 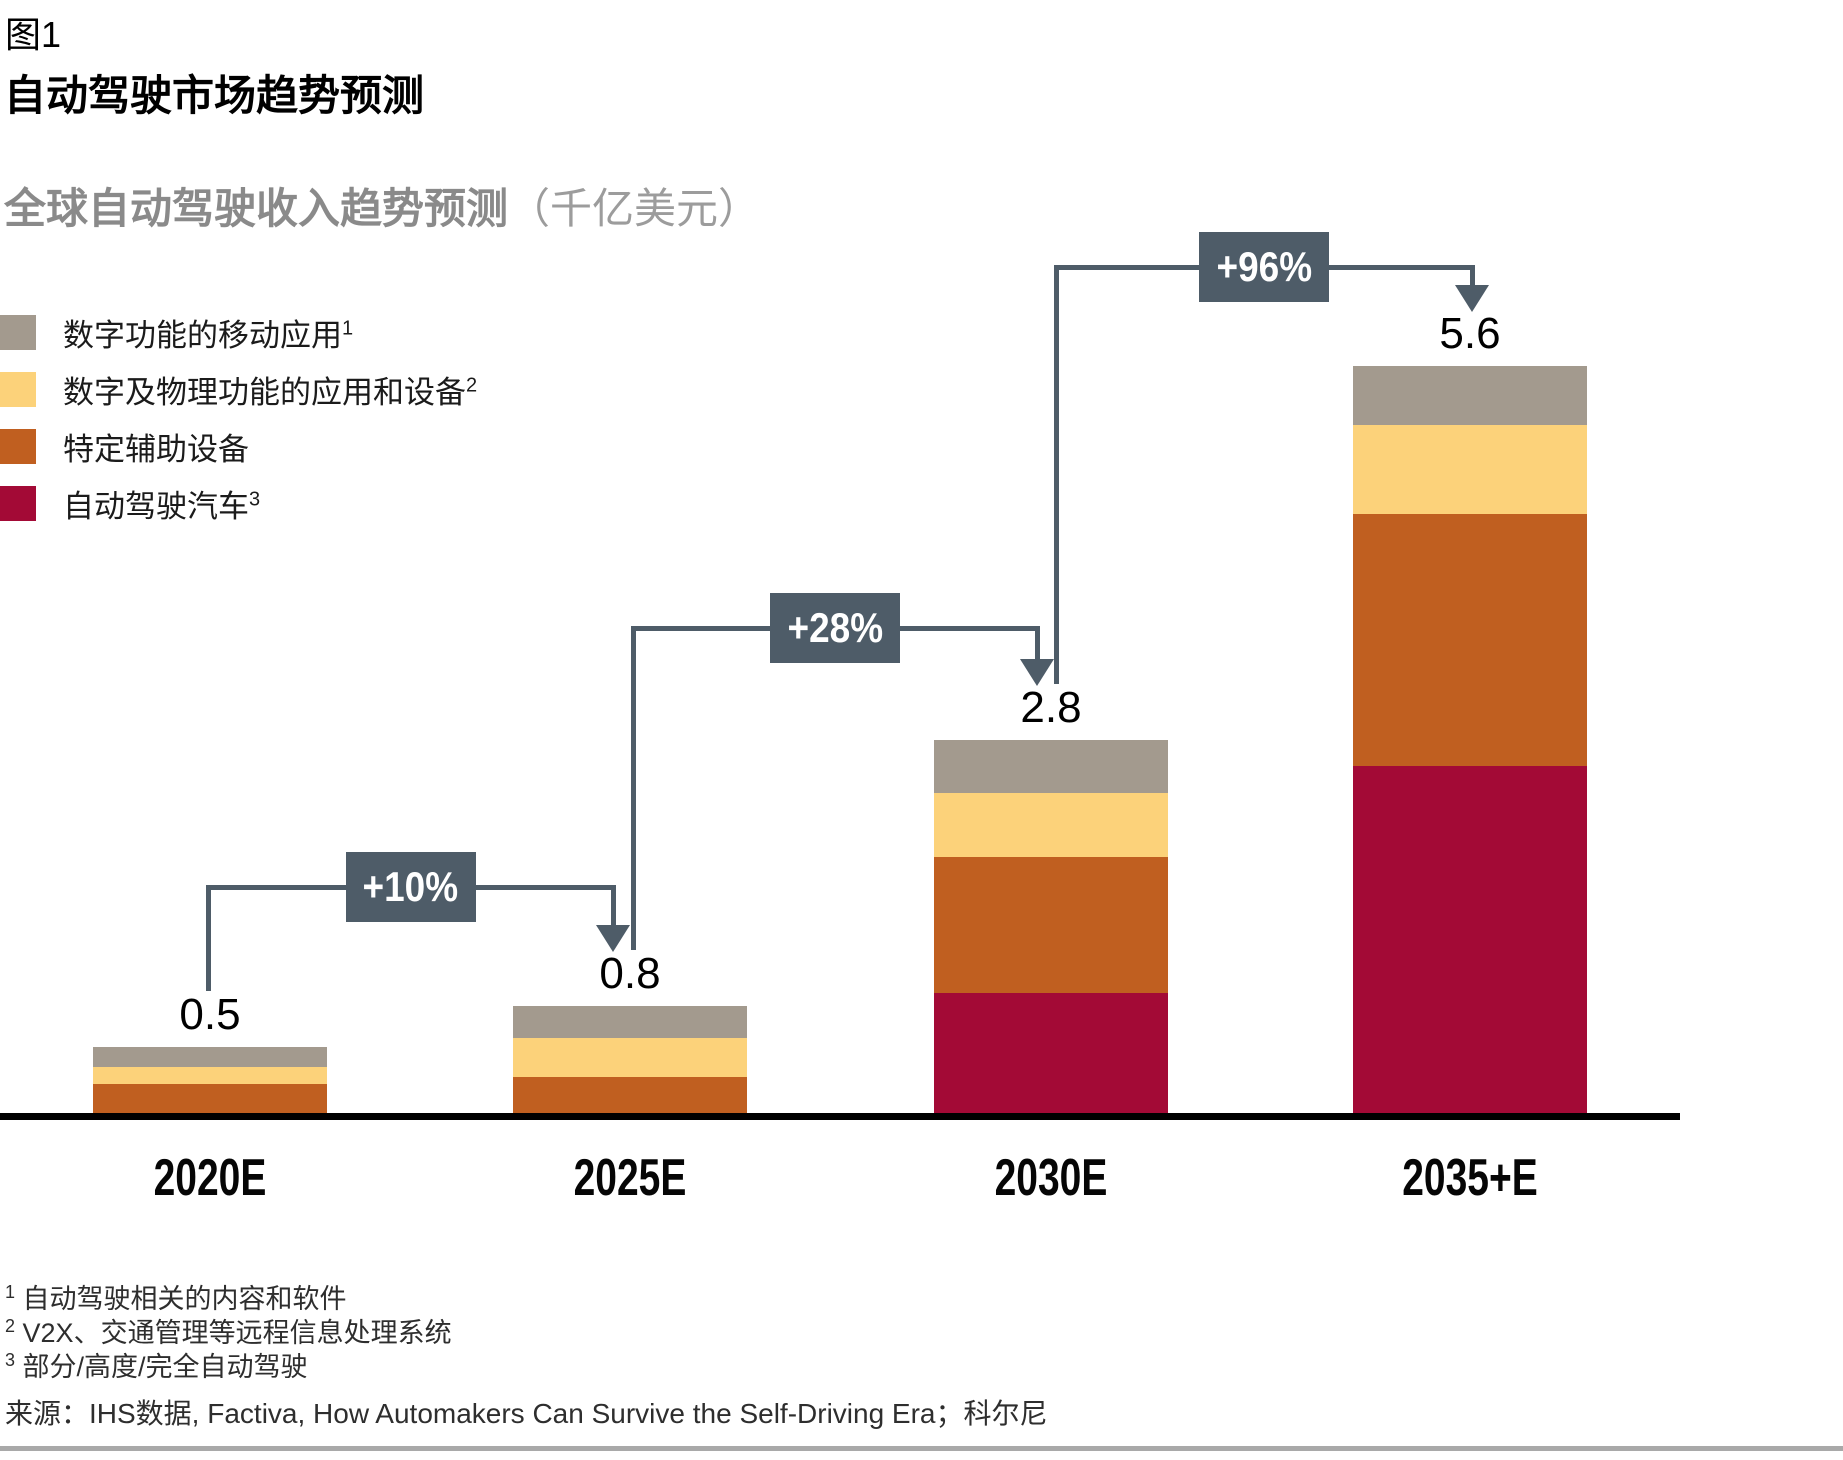 What do you see at coordinates (156, 506) in the screenshot?
I see `legend-label-text: 自动驾驶汽车` at bounding box center [156, 506].